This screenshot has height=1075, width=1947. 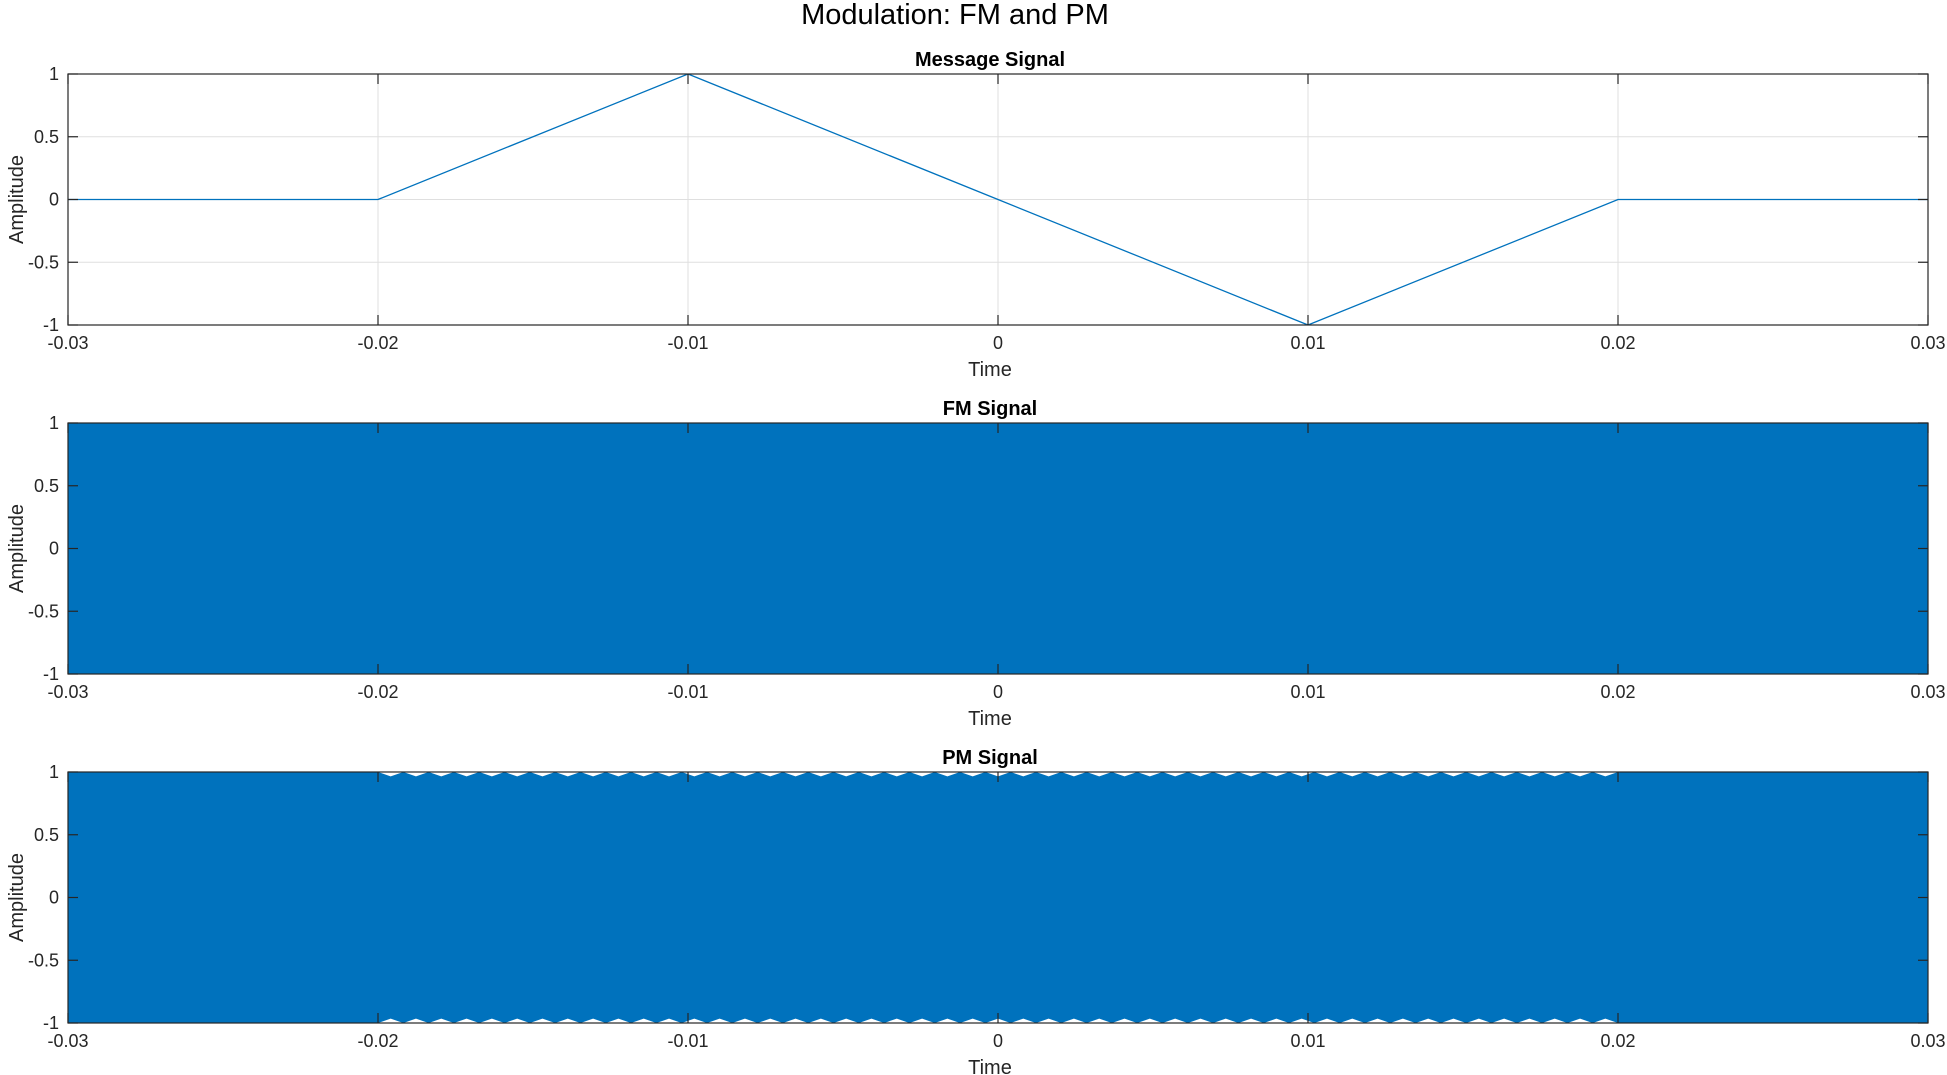 What do you see at coordinates (990, 758) in the screenshot?
I see `subplot-title: PM Signal` at bounding box center [990, 758].